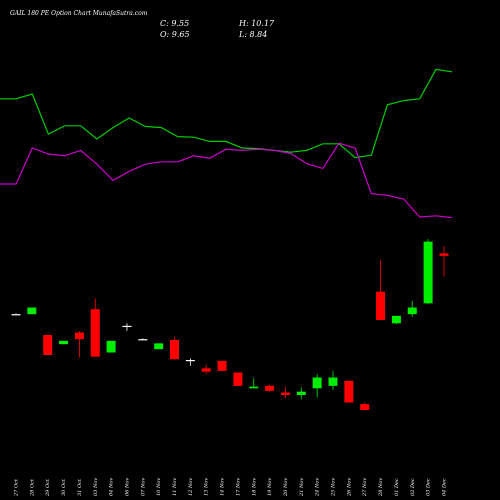  What do you see at coordinates (257, 23) in the screenshot?
I see `high-value: H: 10.17` at bounding box center [257, 23].